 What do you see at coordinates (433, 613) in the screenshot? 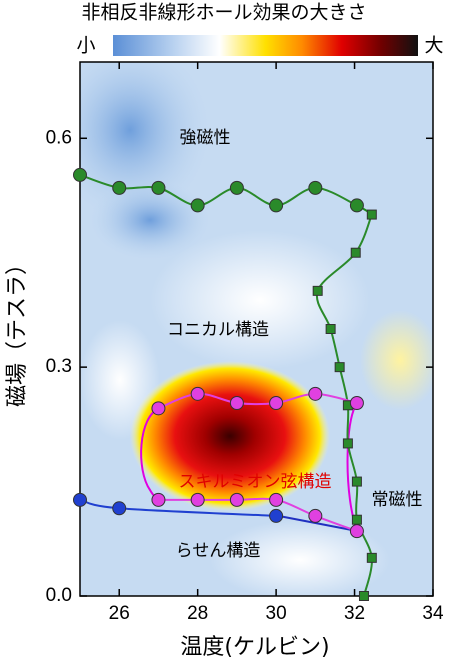
I see `x-tick-label: 34` at bounding box center [433, 613].